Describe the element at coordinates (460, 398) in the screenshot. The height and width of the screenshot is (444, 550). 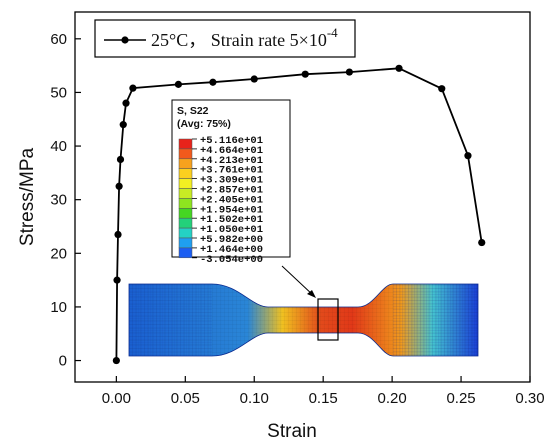
I see `x-tick-label: 0.25` at that location.